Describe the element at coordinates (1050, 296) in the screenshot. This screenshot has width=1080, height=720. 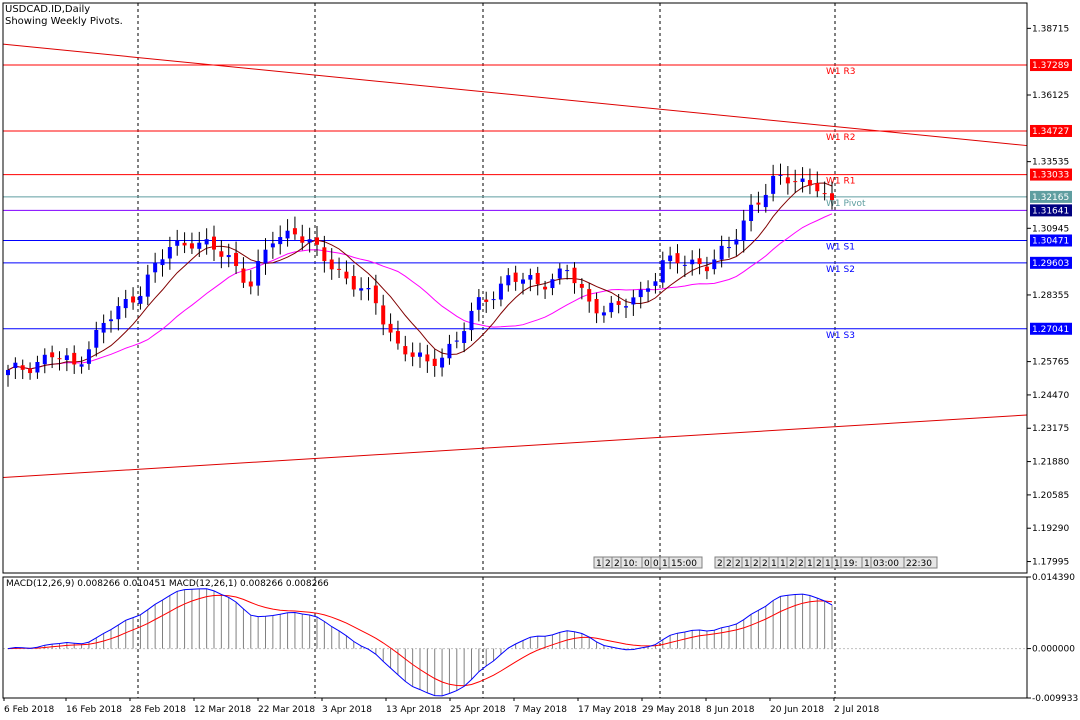
I see `price-axis-label: 1.28355` at that location.